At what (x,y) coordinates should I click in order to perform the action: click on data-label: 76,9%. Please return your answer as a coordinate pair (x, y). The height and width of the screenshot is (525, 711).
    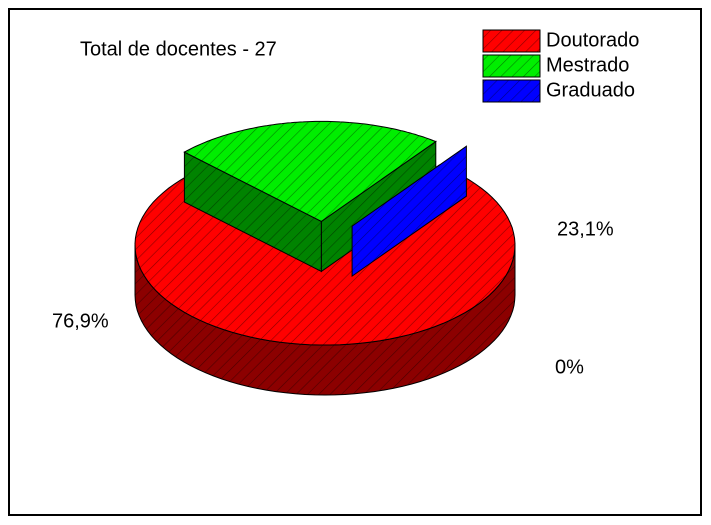
    Looking at the image, I should click on (80, 321).